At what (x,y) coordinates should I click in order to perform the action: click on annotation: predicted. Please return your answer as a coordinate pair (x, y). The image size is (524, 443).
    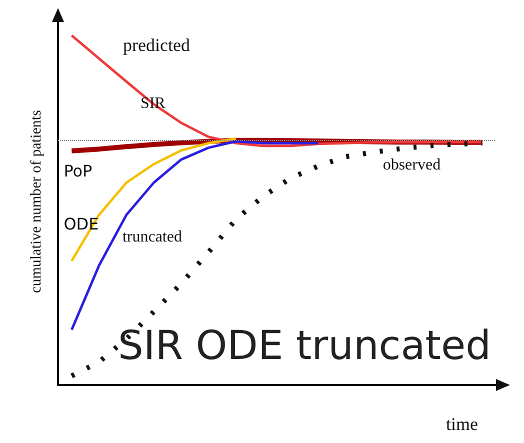
    Looking at the image, I should click on (156, 45).